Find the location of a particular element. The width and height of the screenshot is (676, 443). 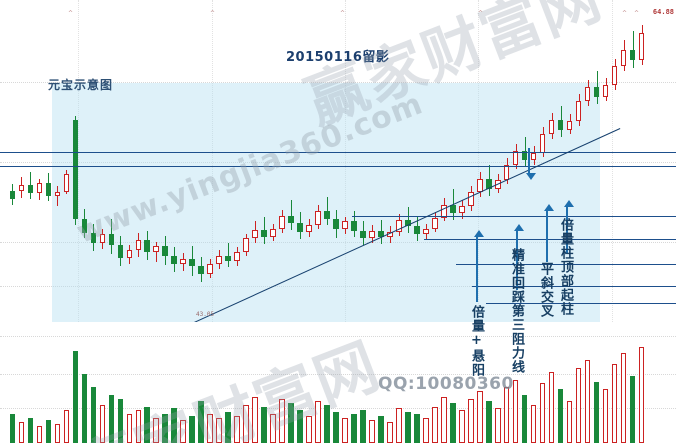

last-price-label: 64.88 is located at coordinates (663, 12).